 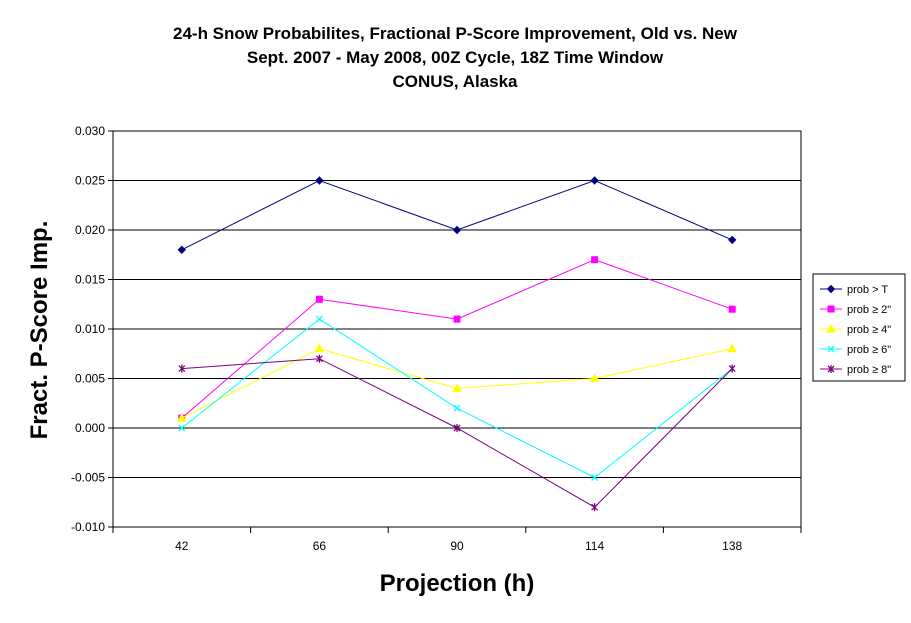 What do you see at coordinates (90, 131) in the screenshot?
I see `y-tick-label: 0.030` at bounding box center [90, 131].